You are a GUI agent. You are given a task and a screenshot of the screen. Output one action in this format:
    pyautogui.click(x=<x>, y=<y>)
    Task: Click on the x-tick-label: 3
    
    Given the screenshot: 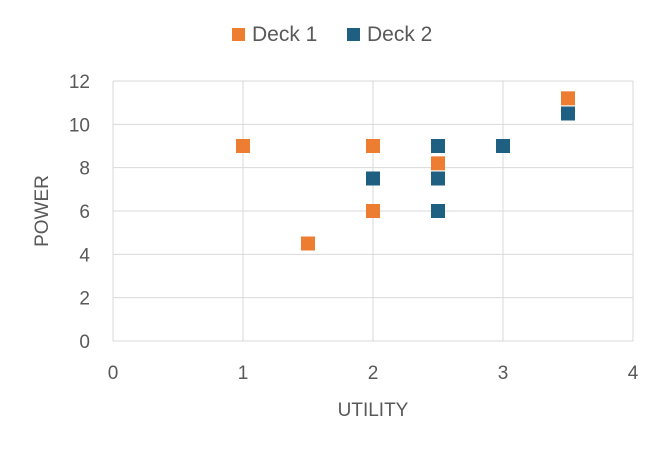 What is the action you would take?
    pyautogui.click(x=503, y=373)
    